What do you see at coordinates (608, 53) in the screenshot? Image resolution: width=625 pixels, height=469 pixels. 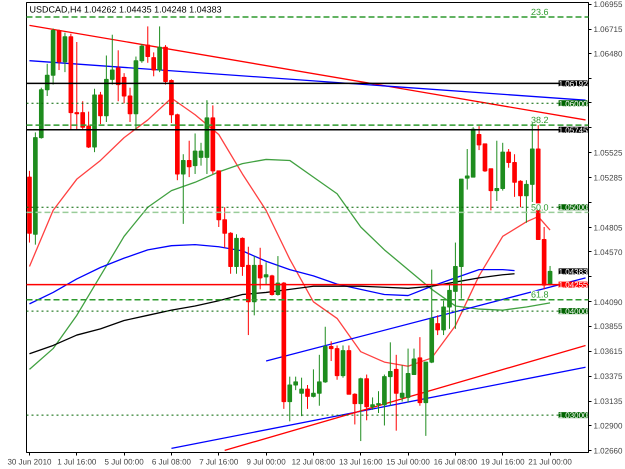 I see `y-tick-label: 1.06480` at bounding box center [608, 53].